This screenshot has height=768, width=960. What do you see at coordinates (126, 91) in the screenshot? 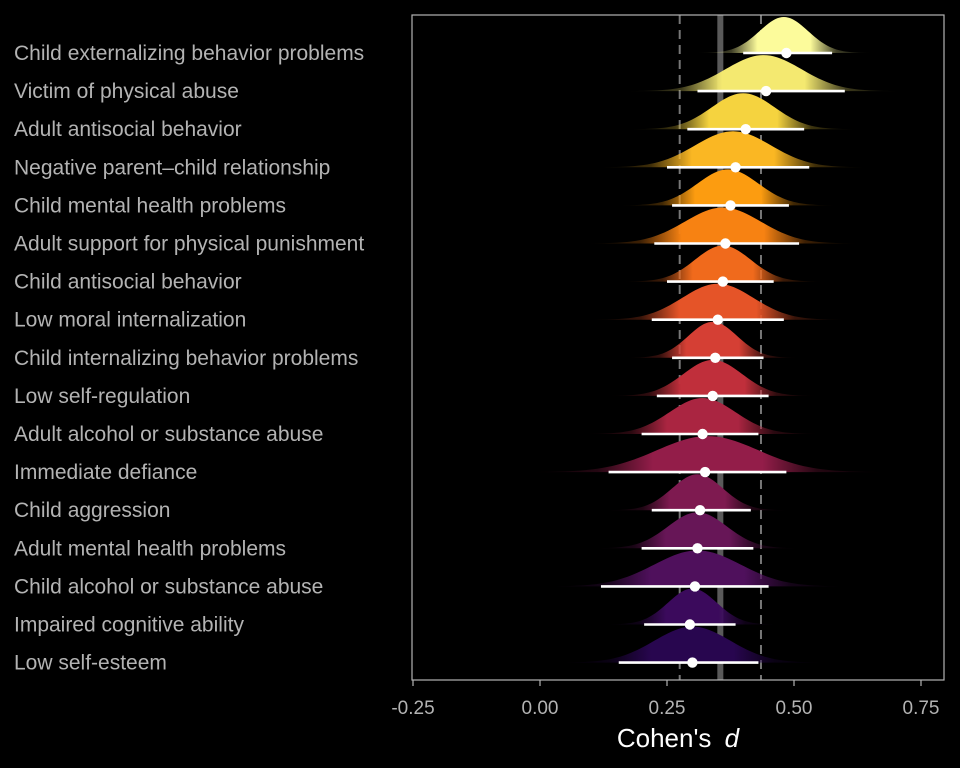
I see `category-label: Victim of physical abuse` at bounding box center [126, 91].